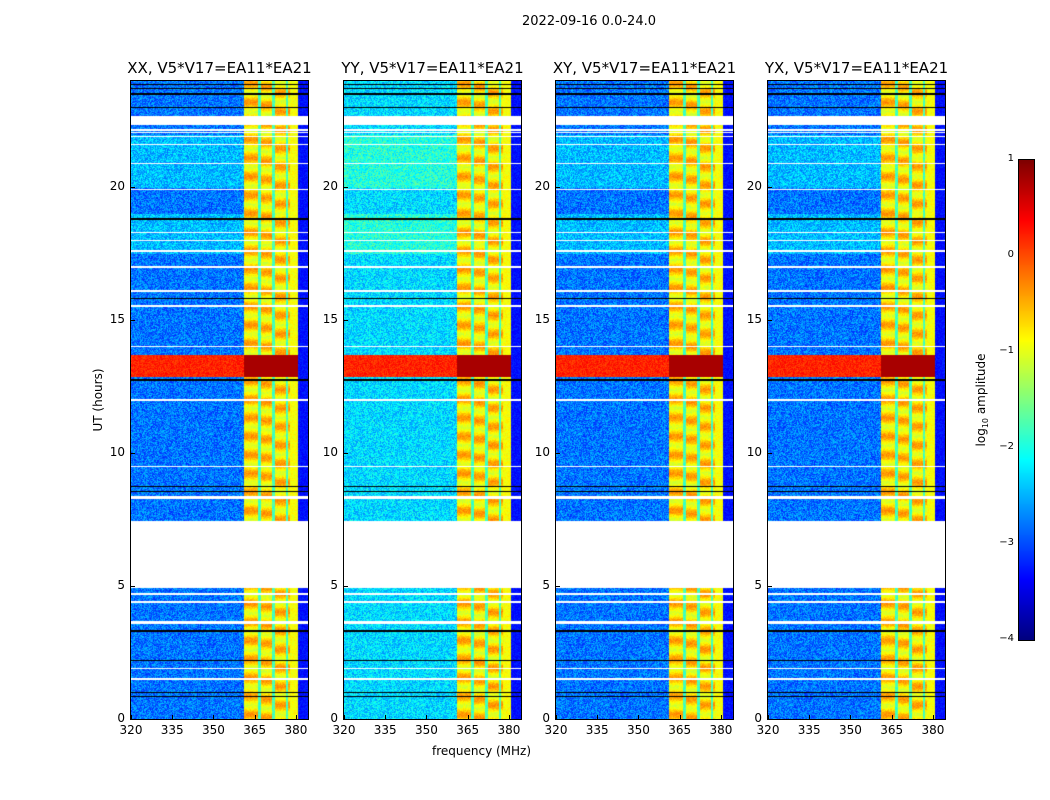 The width and height of the screenshot is (1050, 800). Describe the element at coordinates (1006, 446) in the screenshot. I see `colorbar-tick-label: −2` at that location.